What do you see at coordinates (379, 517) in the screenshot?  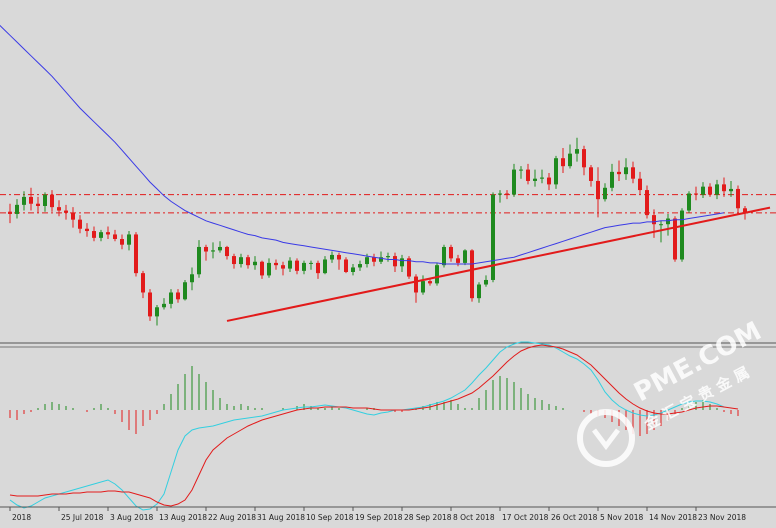 I see `x-tick-label: 19 Sep 2018` at bounding box center [379, 517].